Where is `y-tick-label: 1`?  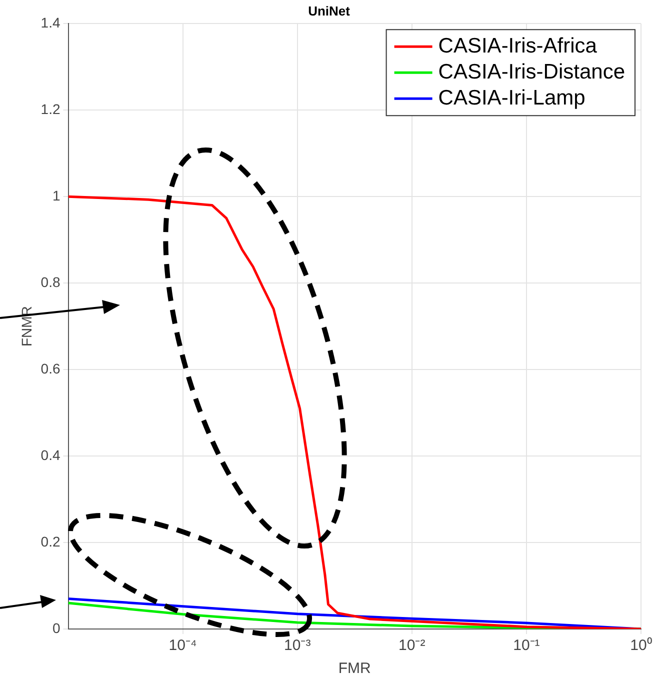
y-tick-label: 1 is located at coordinates (56, 195).